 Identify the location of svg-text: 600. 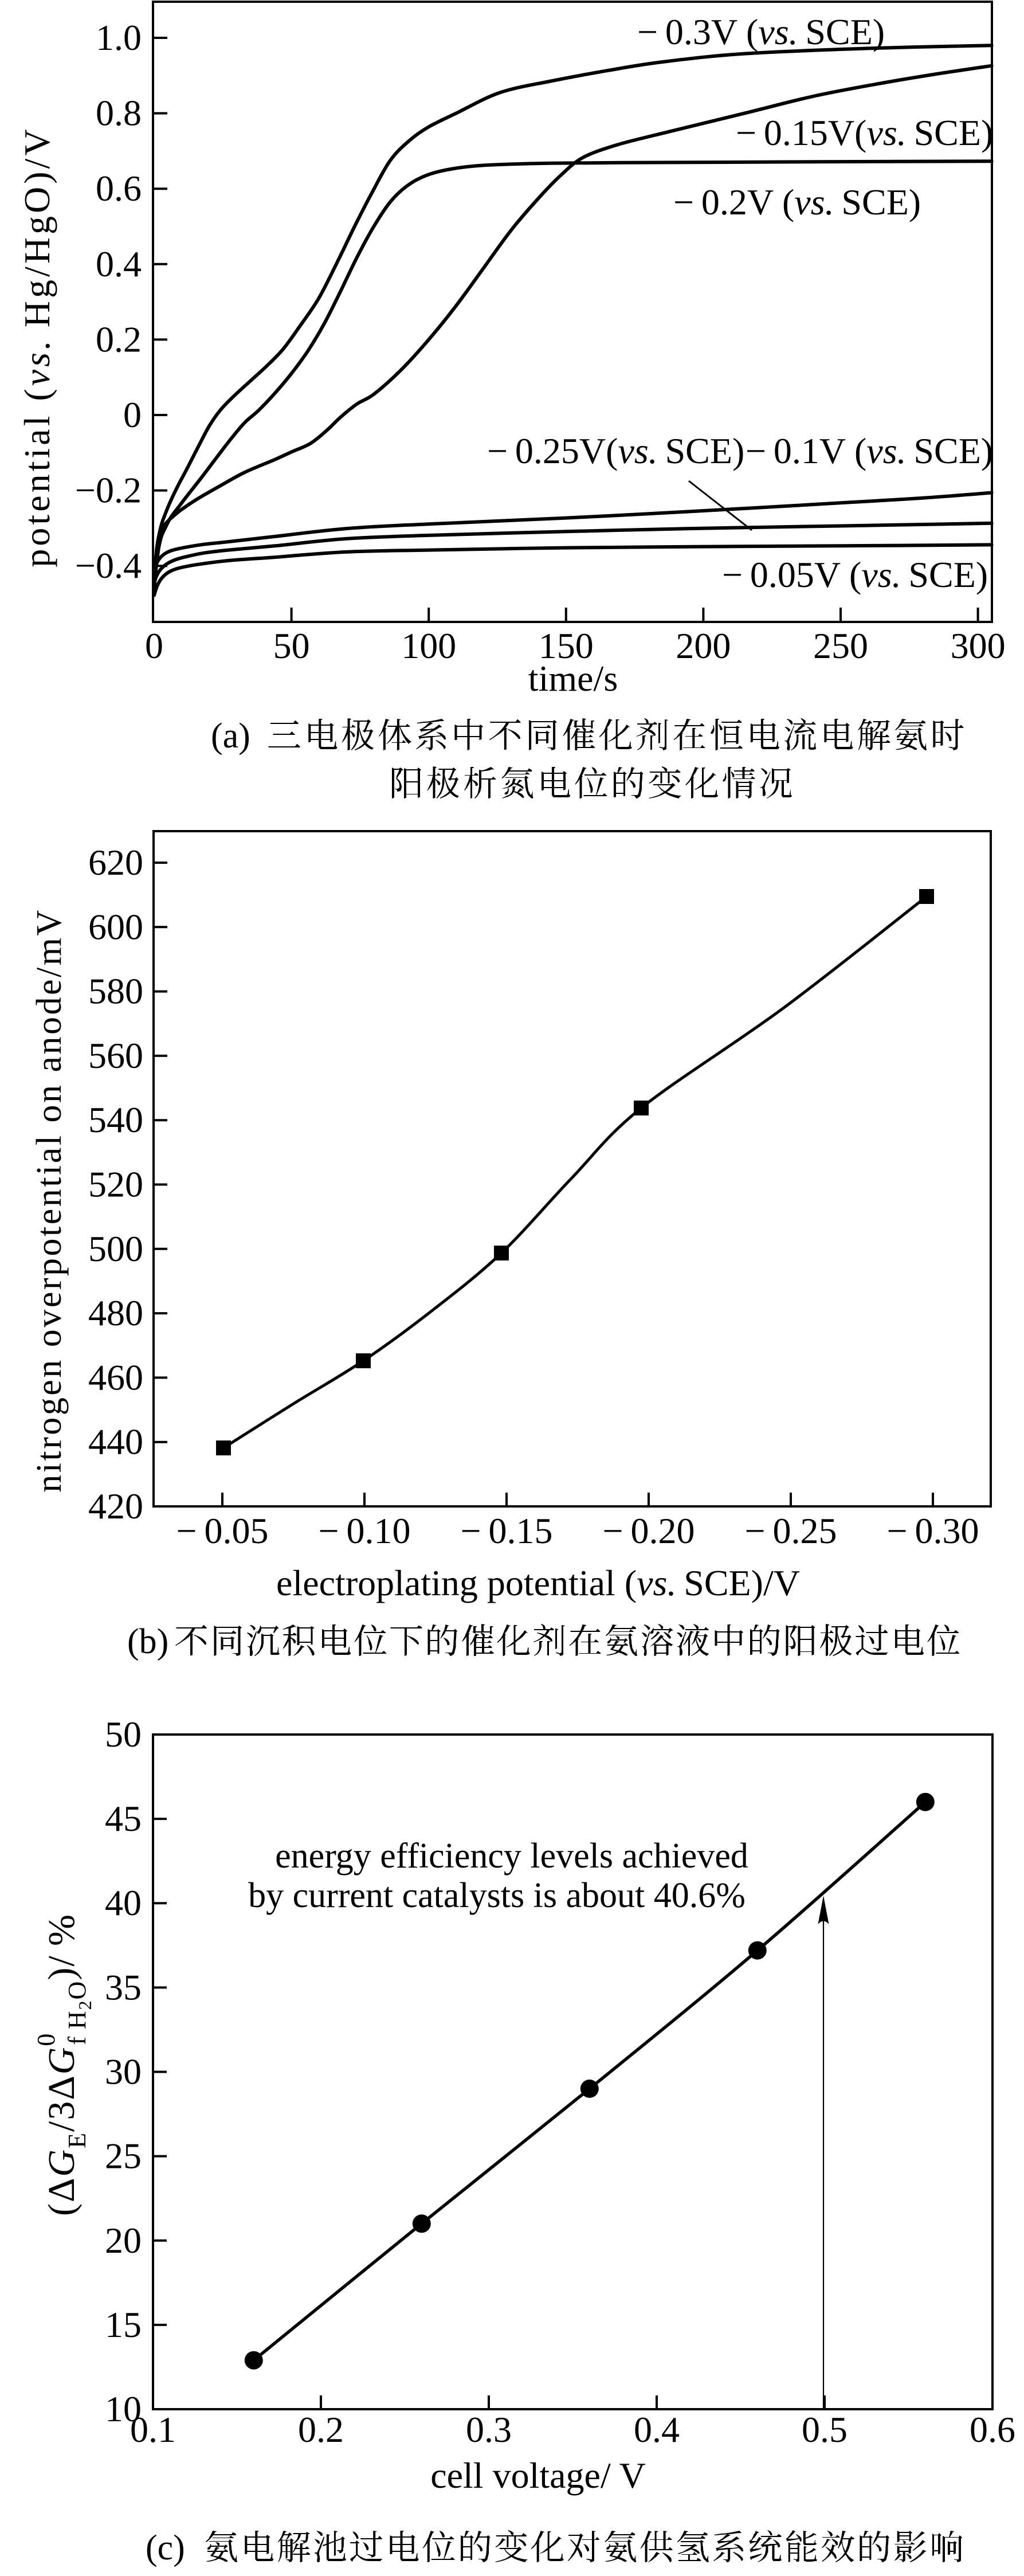
(116, 926).